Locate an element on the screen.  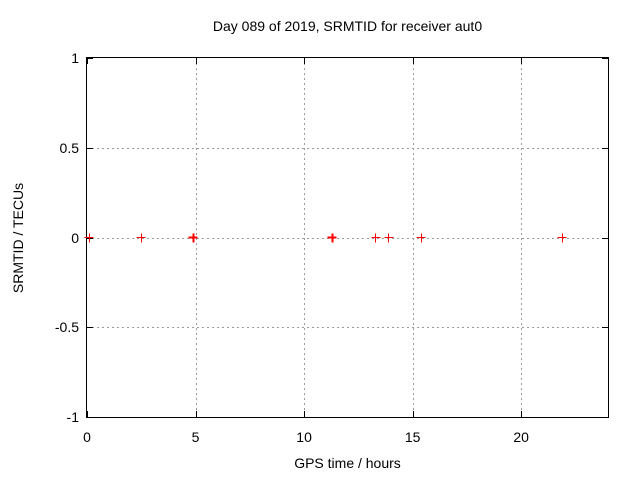
x-tick-label: 15 is located at coordinates (412, 437).